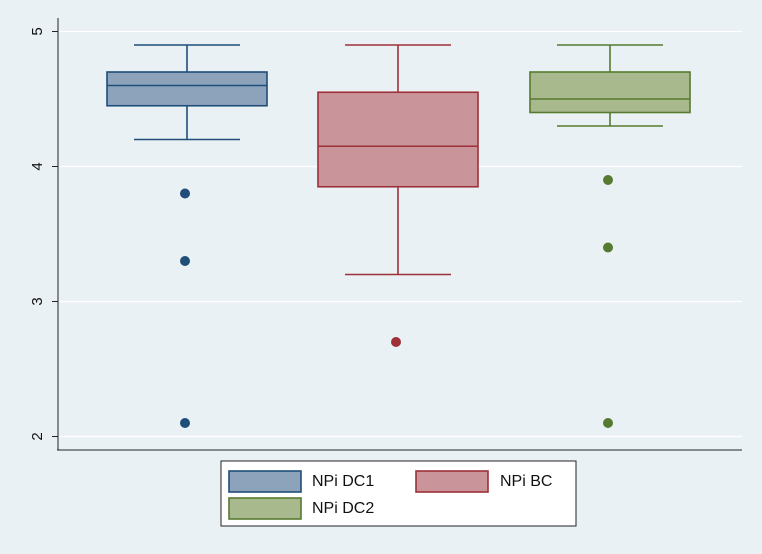 The height and width of the screenshot is (554, 762). What do you see at coordinates (398, 139) in the screenshot?
I see `series-2-iqr-box` at bounding box center [398, 139].